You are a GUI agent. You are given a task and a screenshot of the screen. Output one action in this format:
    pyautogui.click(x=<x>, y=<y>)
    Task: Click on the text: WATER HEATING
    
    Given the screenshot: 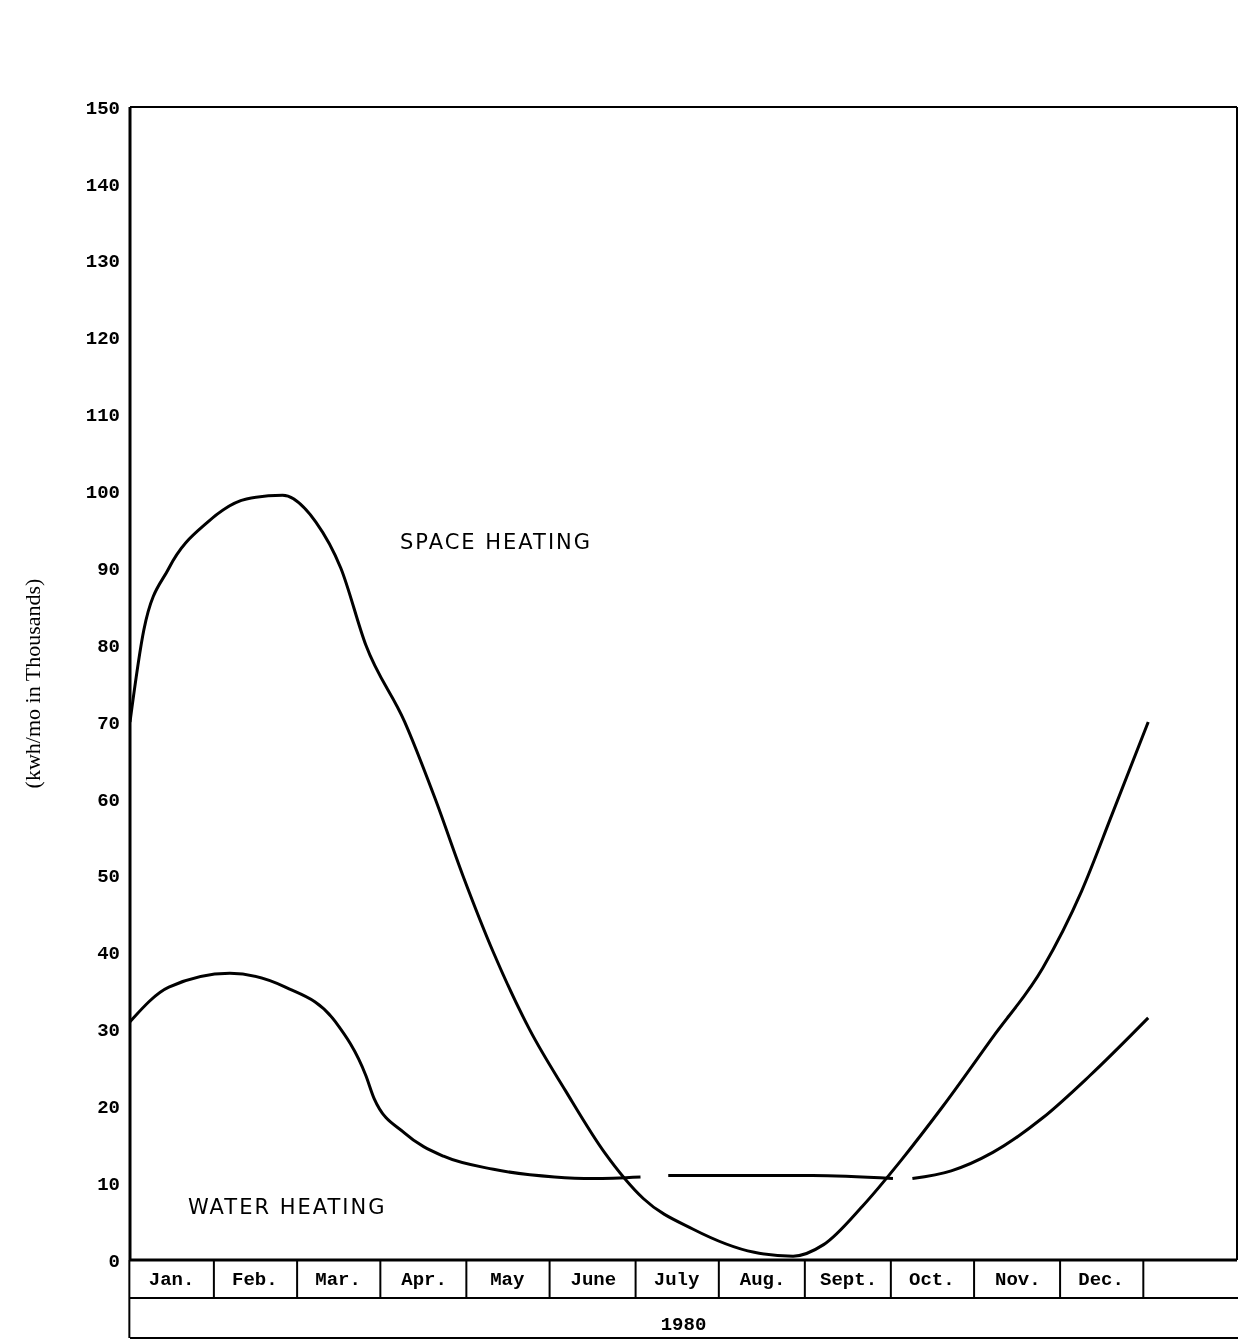 What is the action you would take?
    pyautogui.click(x=287, y=1207)
    